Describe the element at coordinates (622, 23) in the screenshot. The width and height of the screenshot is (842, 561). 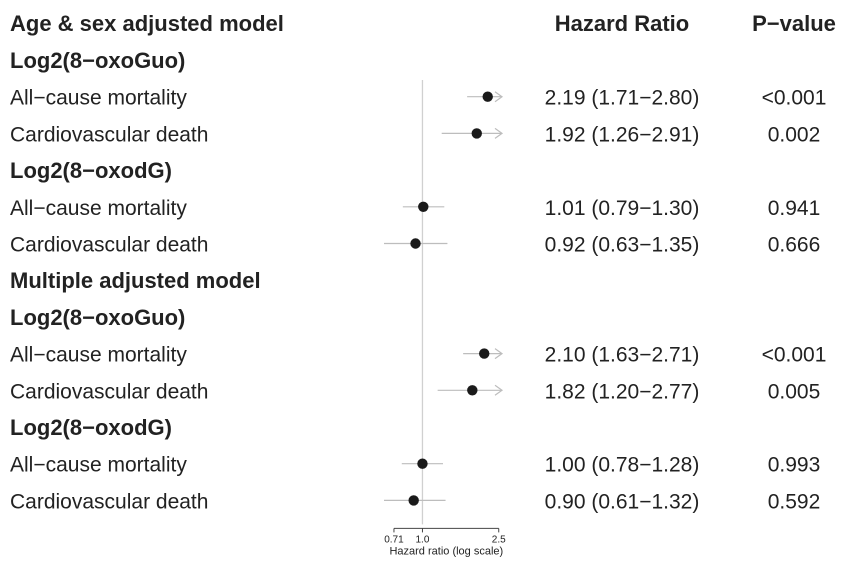
I see `hazard-ratio-column-header: Hazard Ratio` at that location.